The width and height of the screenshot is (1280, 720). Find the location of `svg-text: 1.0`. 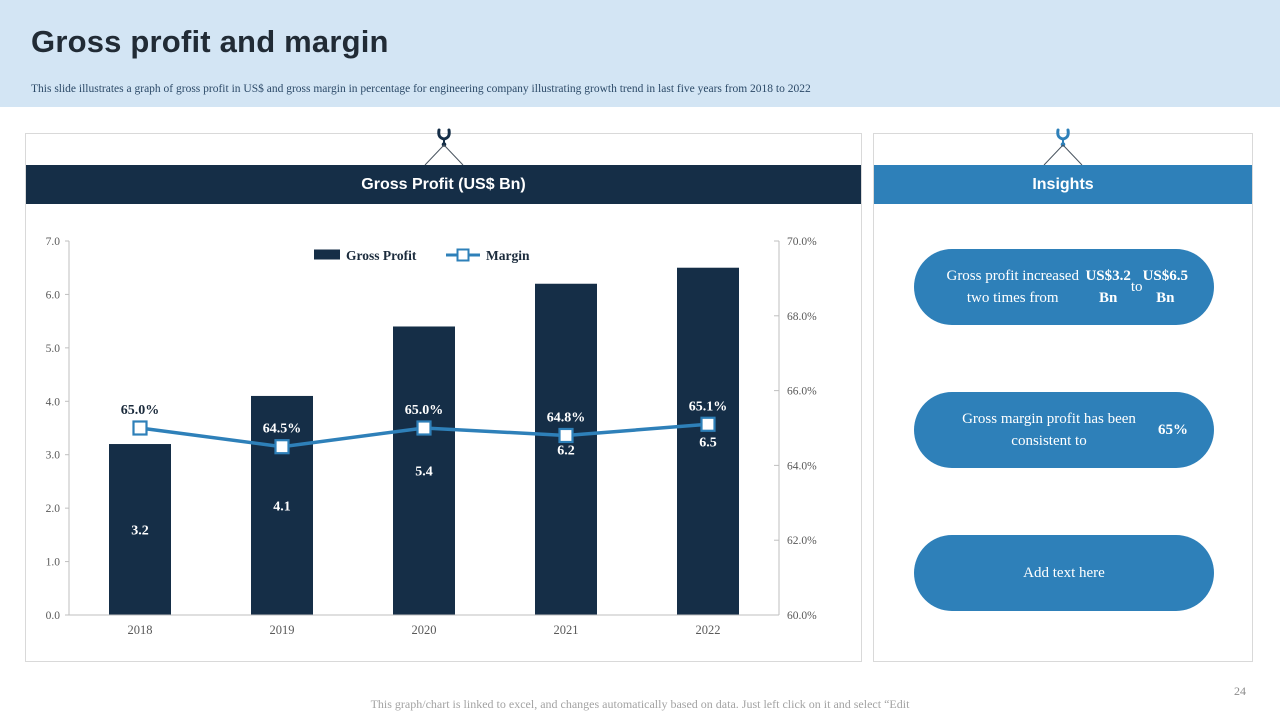

svg-text: 1.0 is located at coordinates (53, 563).